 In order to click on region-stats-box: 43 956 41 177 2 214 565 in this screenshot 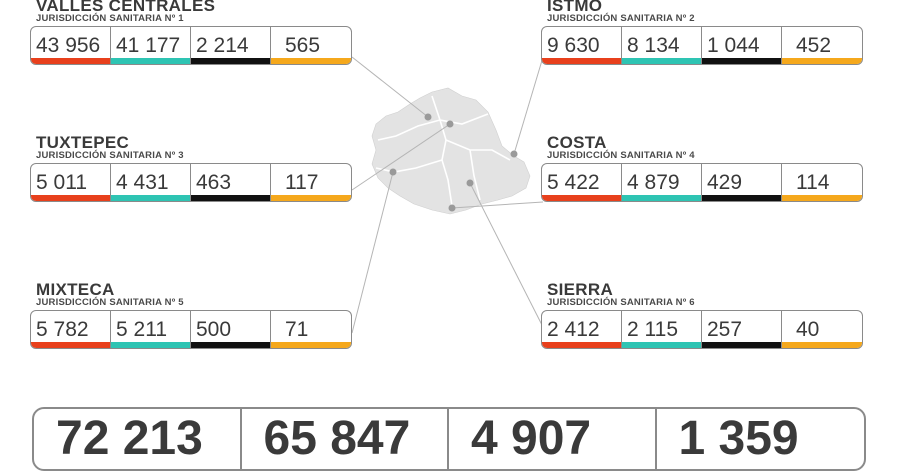, I will do `click(191, 45)`.